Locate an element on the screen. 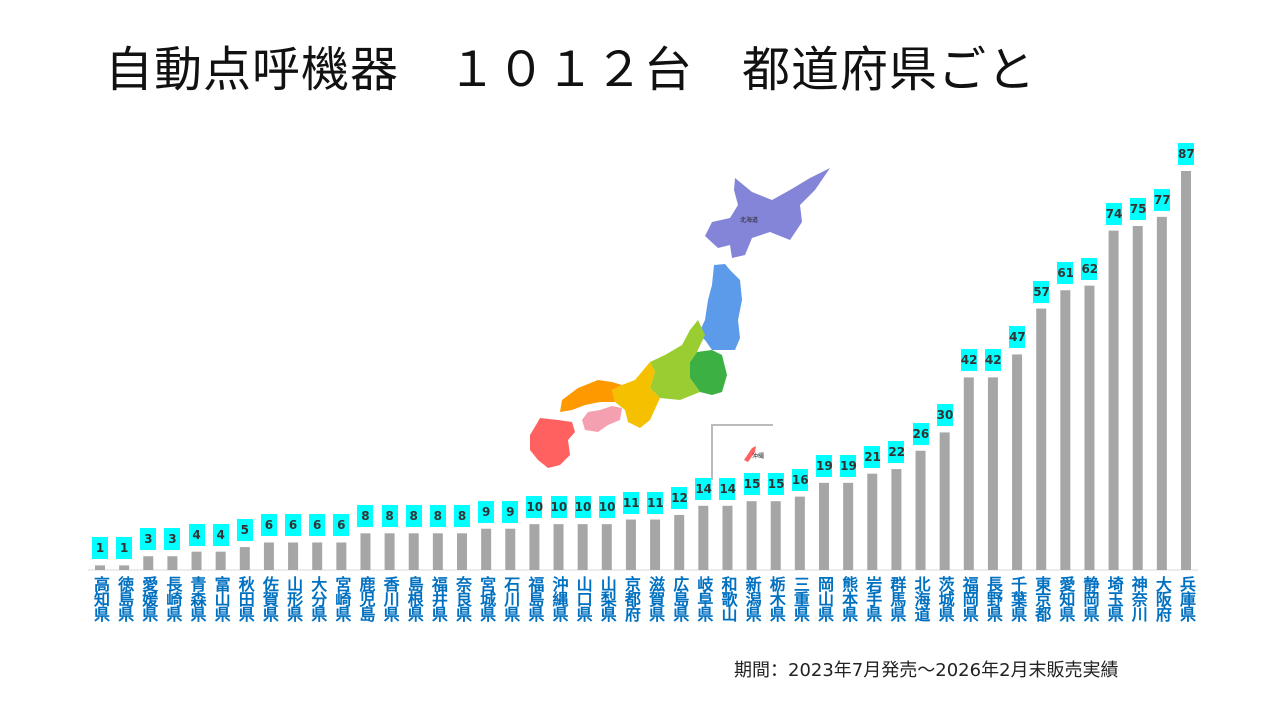  category-label: 岡山県 is located at coordinates (824, 598).